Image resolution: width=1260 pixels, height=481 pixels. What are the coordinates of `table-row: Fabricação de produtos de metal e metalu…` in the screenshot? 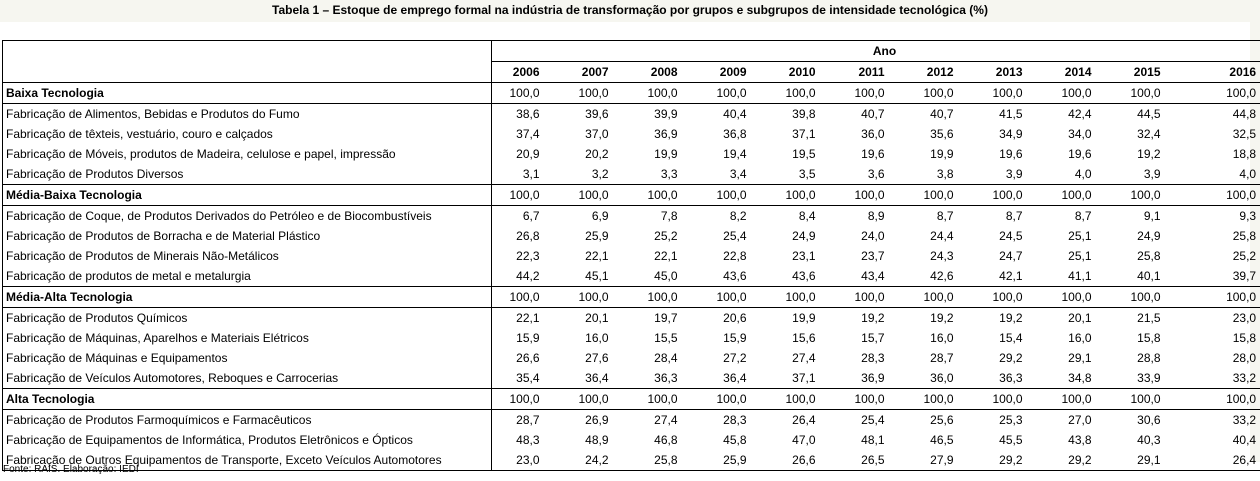 It's located at (631, 276).